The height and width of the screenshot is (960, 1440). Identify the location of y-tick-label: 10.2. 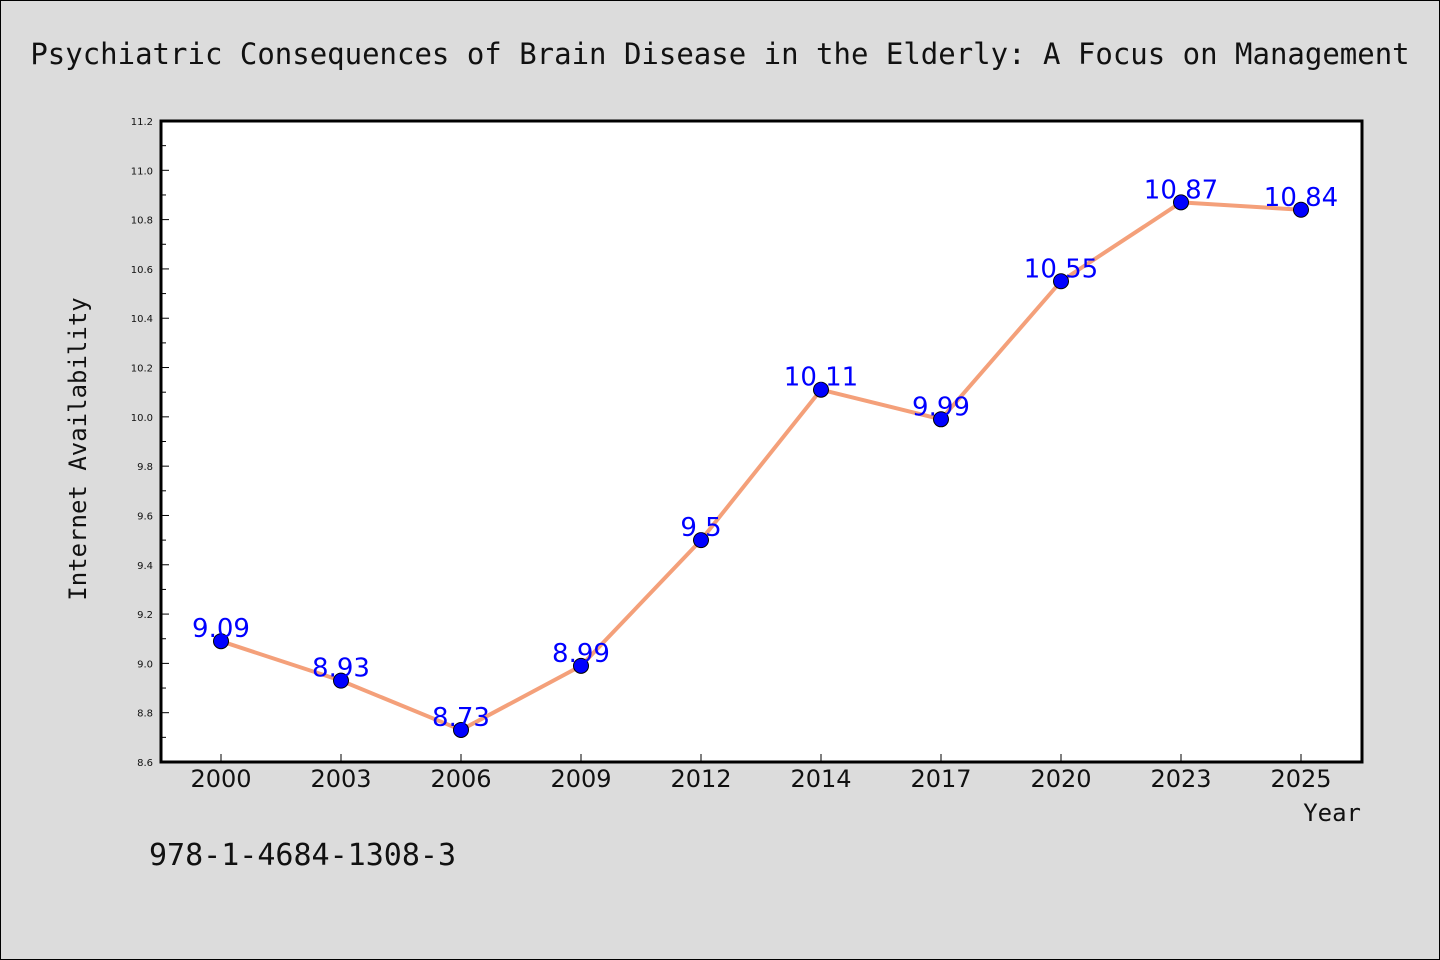
(142, 369).